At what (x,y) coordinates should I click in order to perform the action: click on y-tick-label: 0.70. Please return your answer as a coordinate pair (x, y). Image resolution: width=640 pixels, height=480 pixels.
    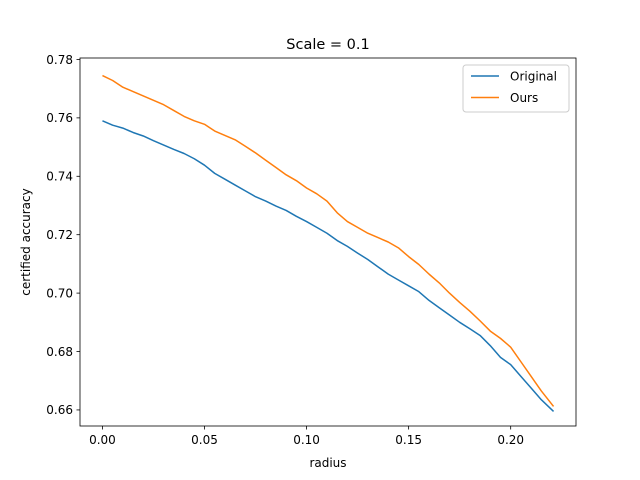
    Looking at the image, I should click on (59, 293).